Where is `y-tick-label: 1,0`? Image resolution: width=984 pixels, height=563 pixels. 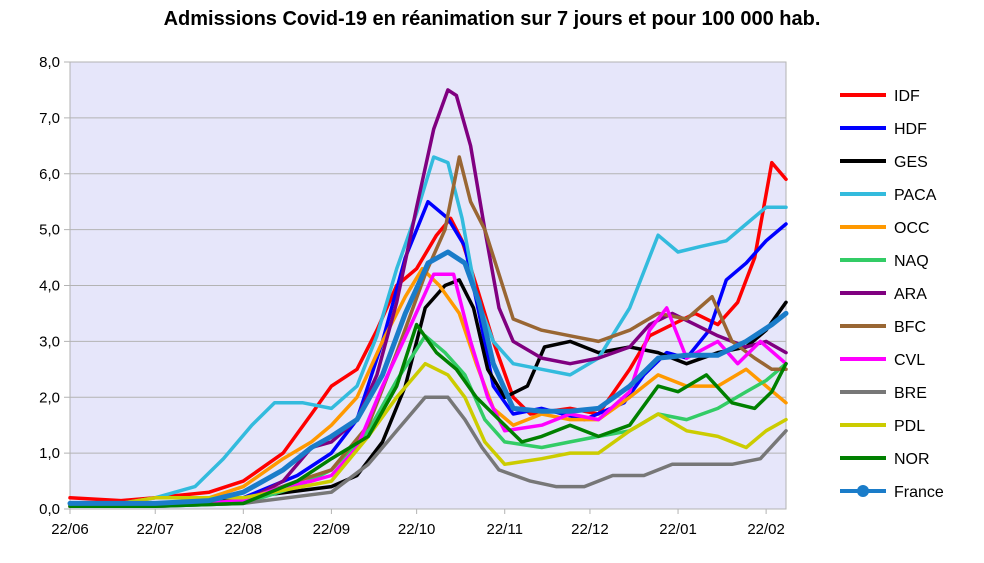 y-tick-label: 1,0 is located at coordinates (49, 453).